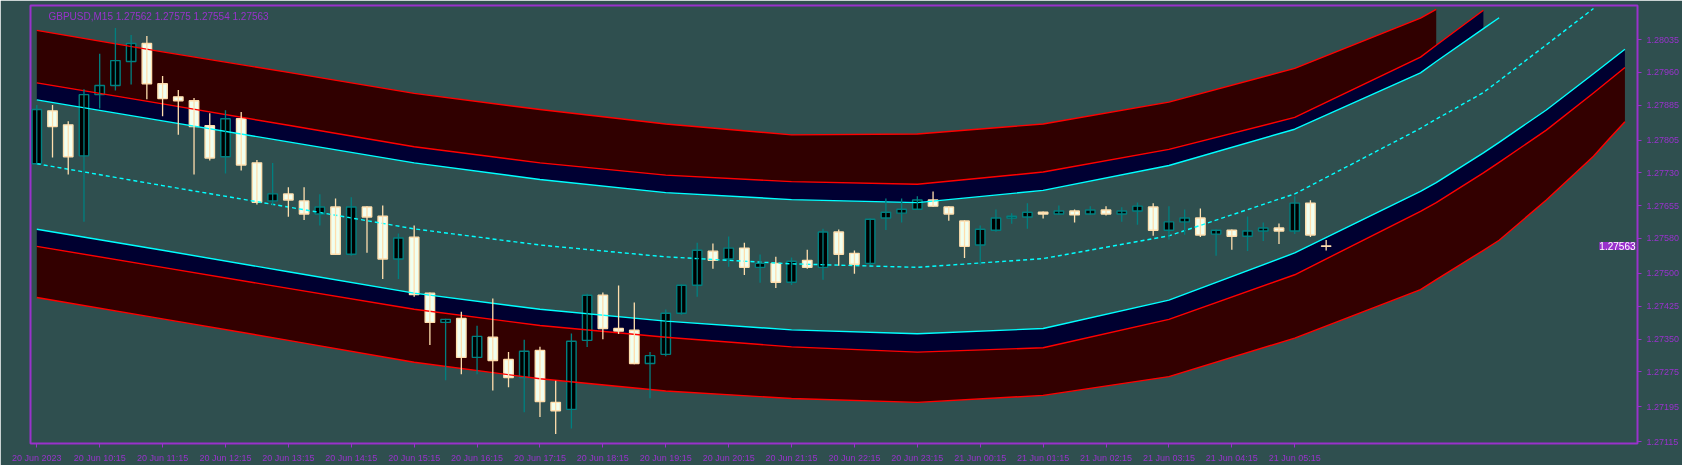 The height and width of the screenshot is (465, 1682). What do you see at coordinates (854, 457) in the screenshot?
I see `x-tick-label: 20 Jun 22:15` at bounding box center [854, 457].